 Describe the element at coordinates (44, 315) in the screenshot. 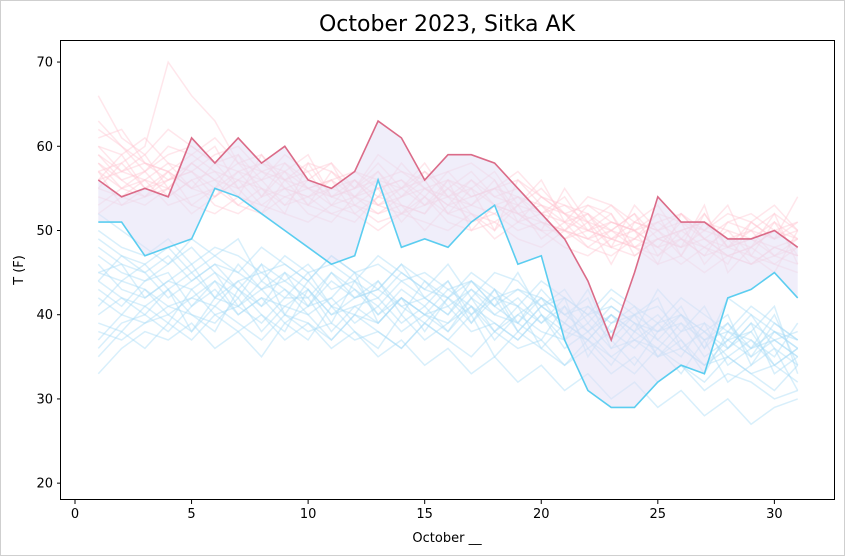

I see `y-tick-label: 40` at that location.